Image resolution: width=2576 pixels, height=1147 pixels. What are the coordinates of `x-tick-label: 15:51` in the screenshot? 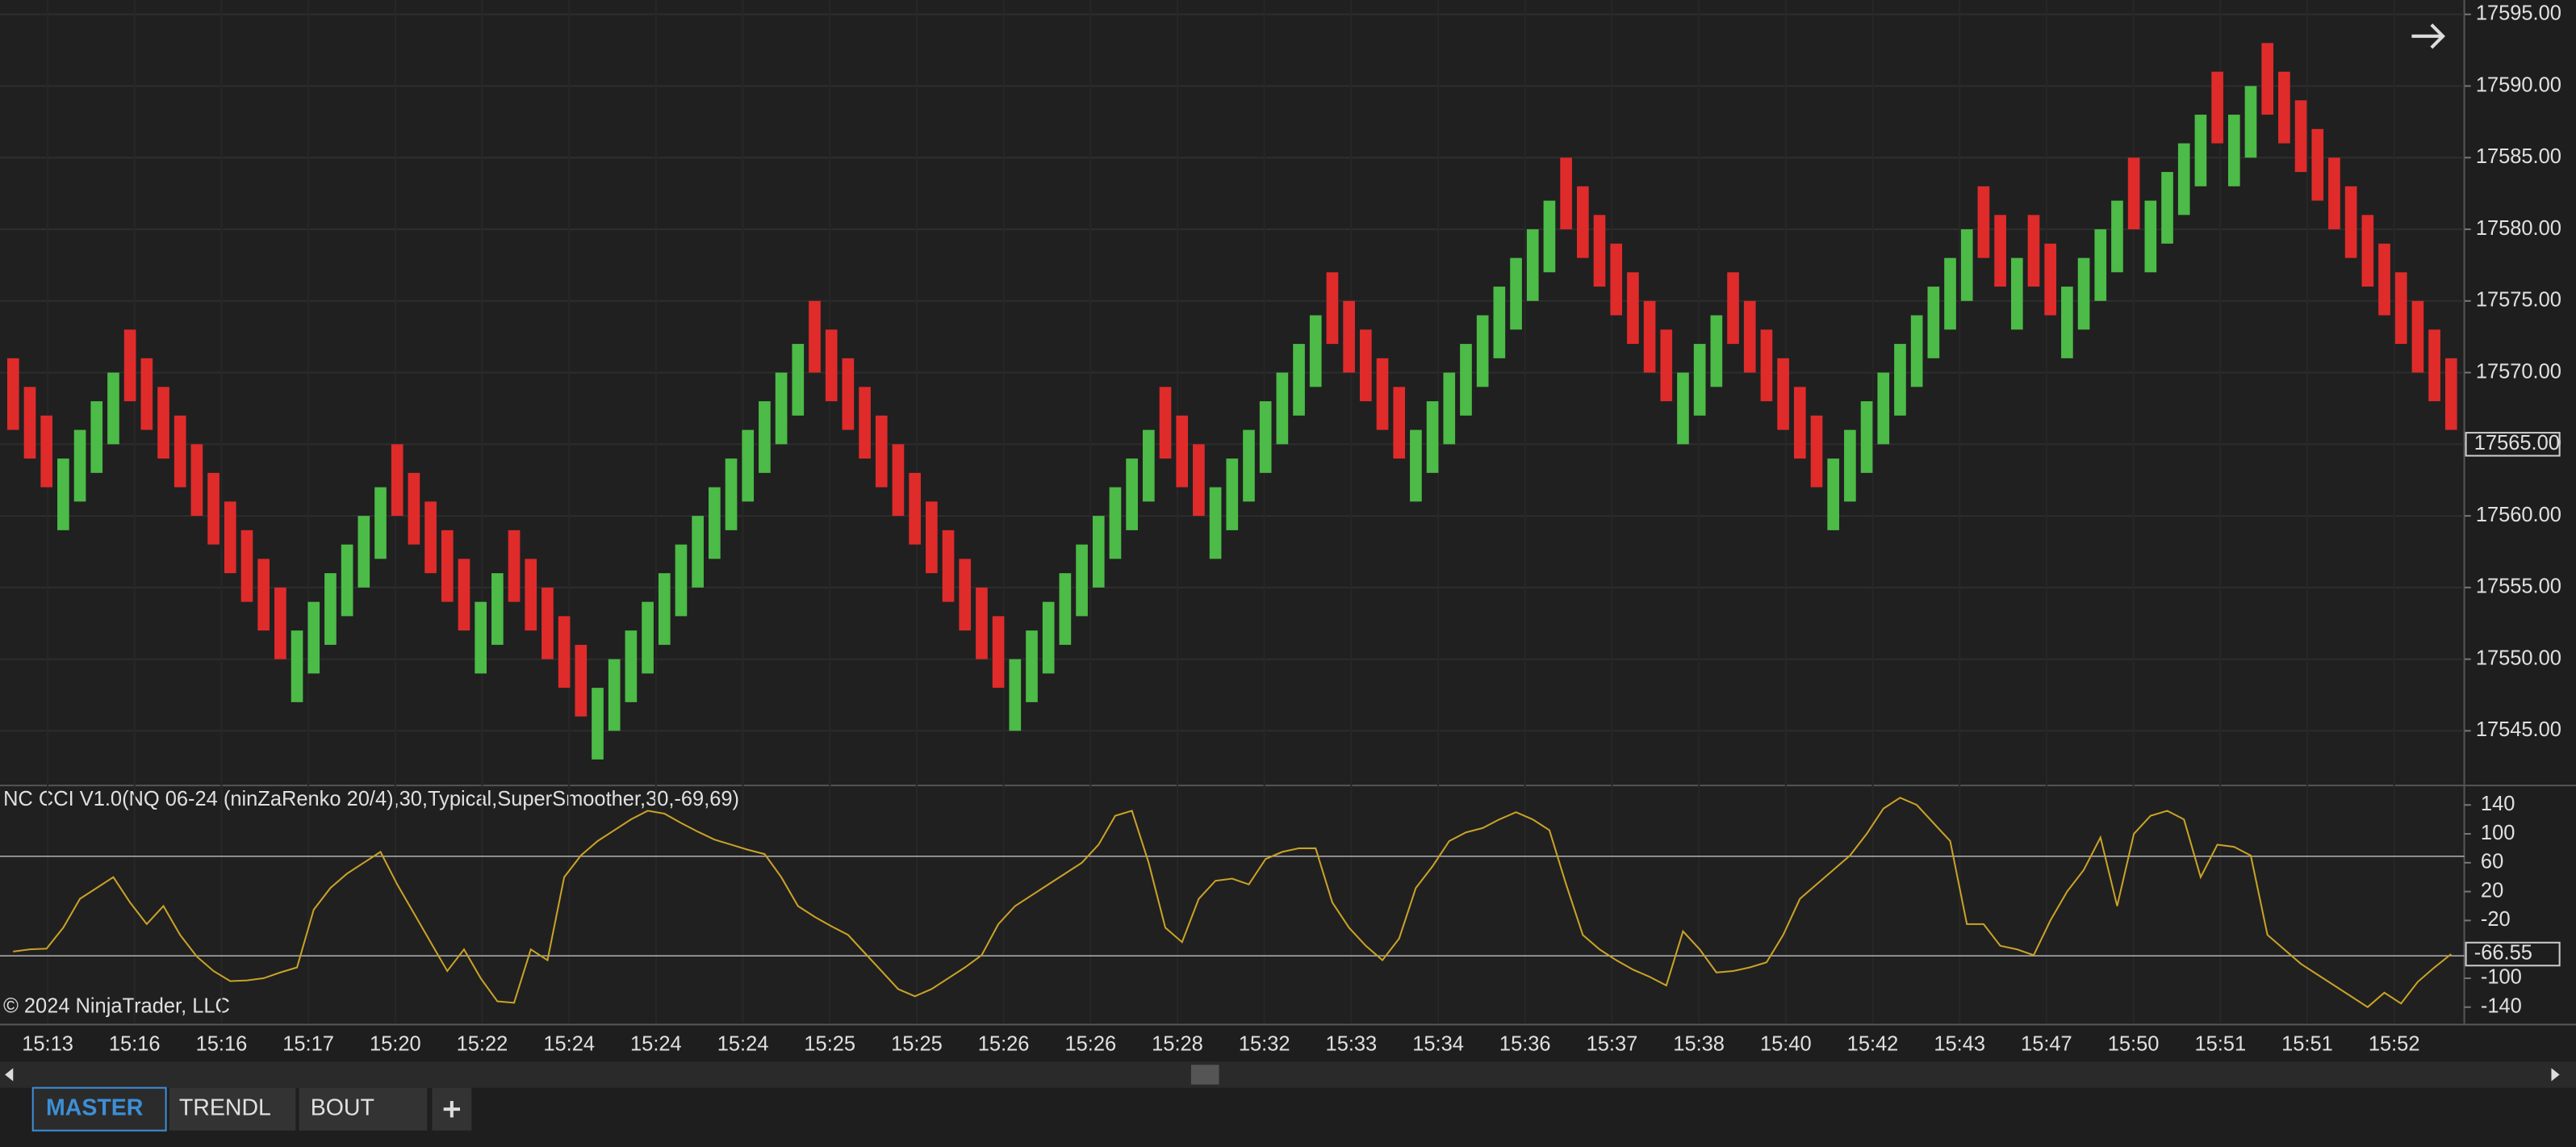 It's located at (2307, 1043).